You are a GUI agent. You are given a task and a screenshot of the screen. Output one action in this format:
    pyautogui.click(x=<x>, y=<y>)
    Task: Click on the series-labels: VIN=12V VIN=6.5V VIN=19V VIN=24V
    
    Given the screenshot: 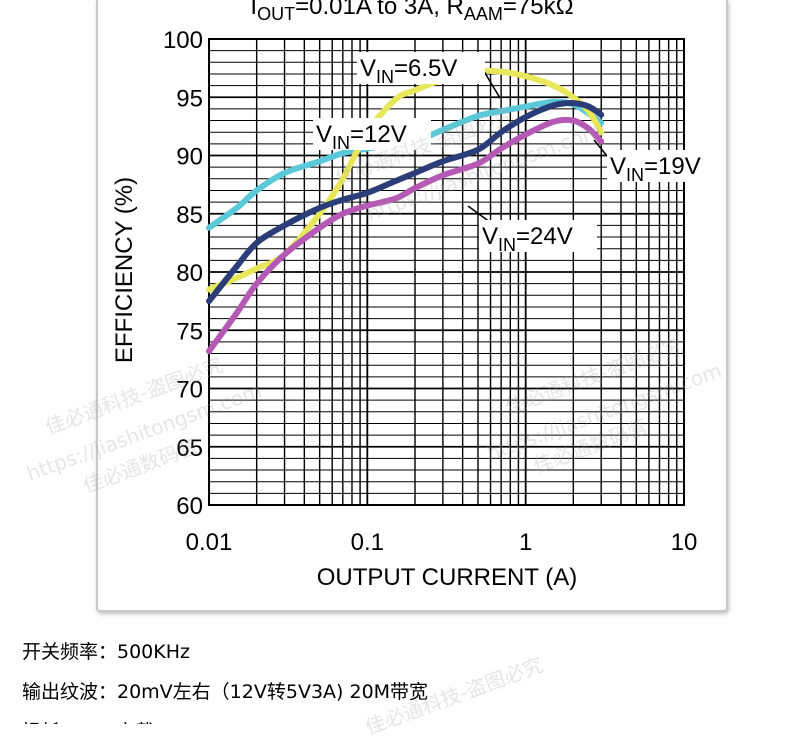 What is the action you would take?
    pyautogui.click(x=519, y=153)
    